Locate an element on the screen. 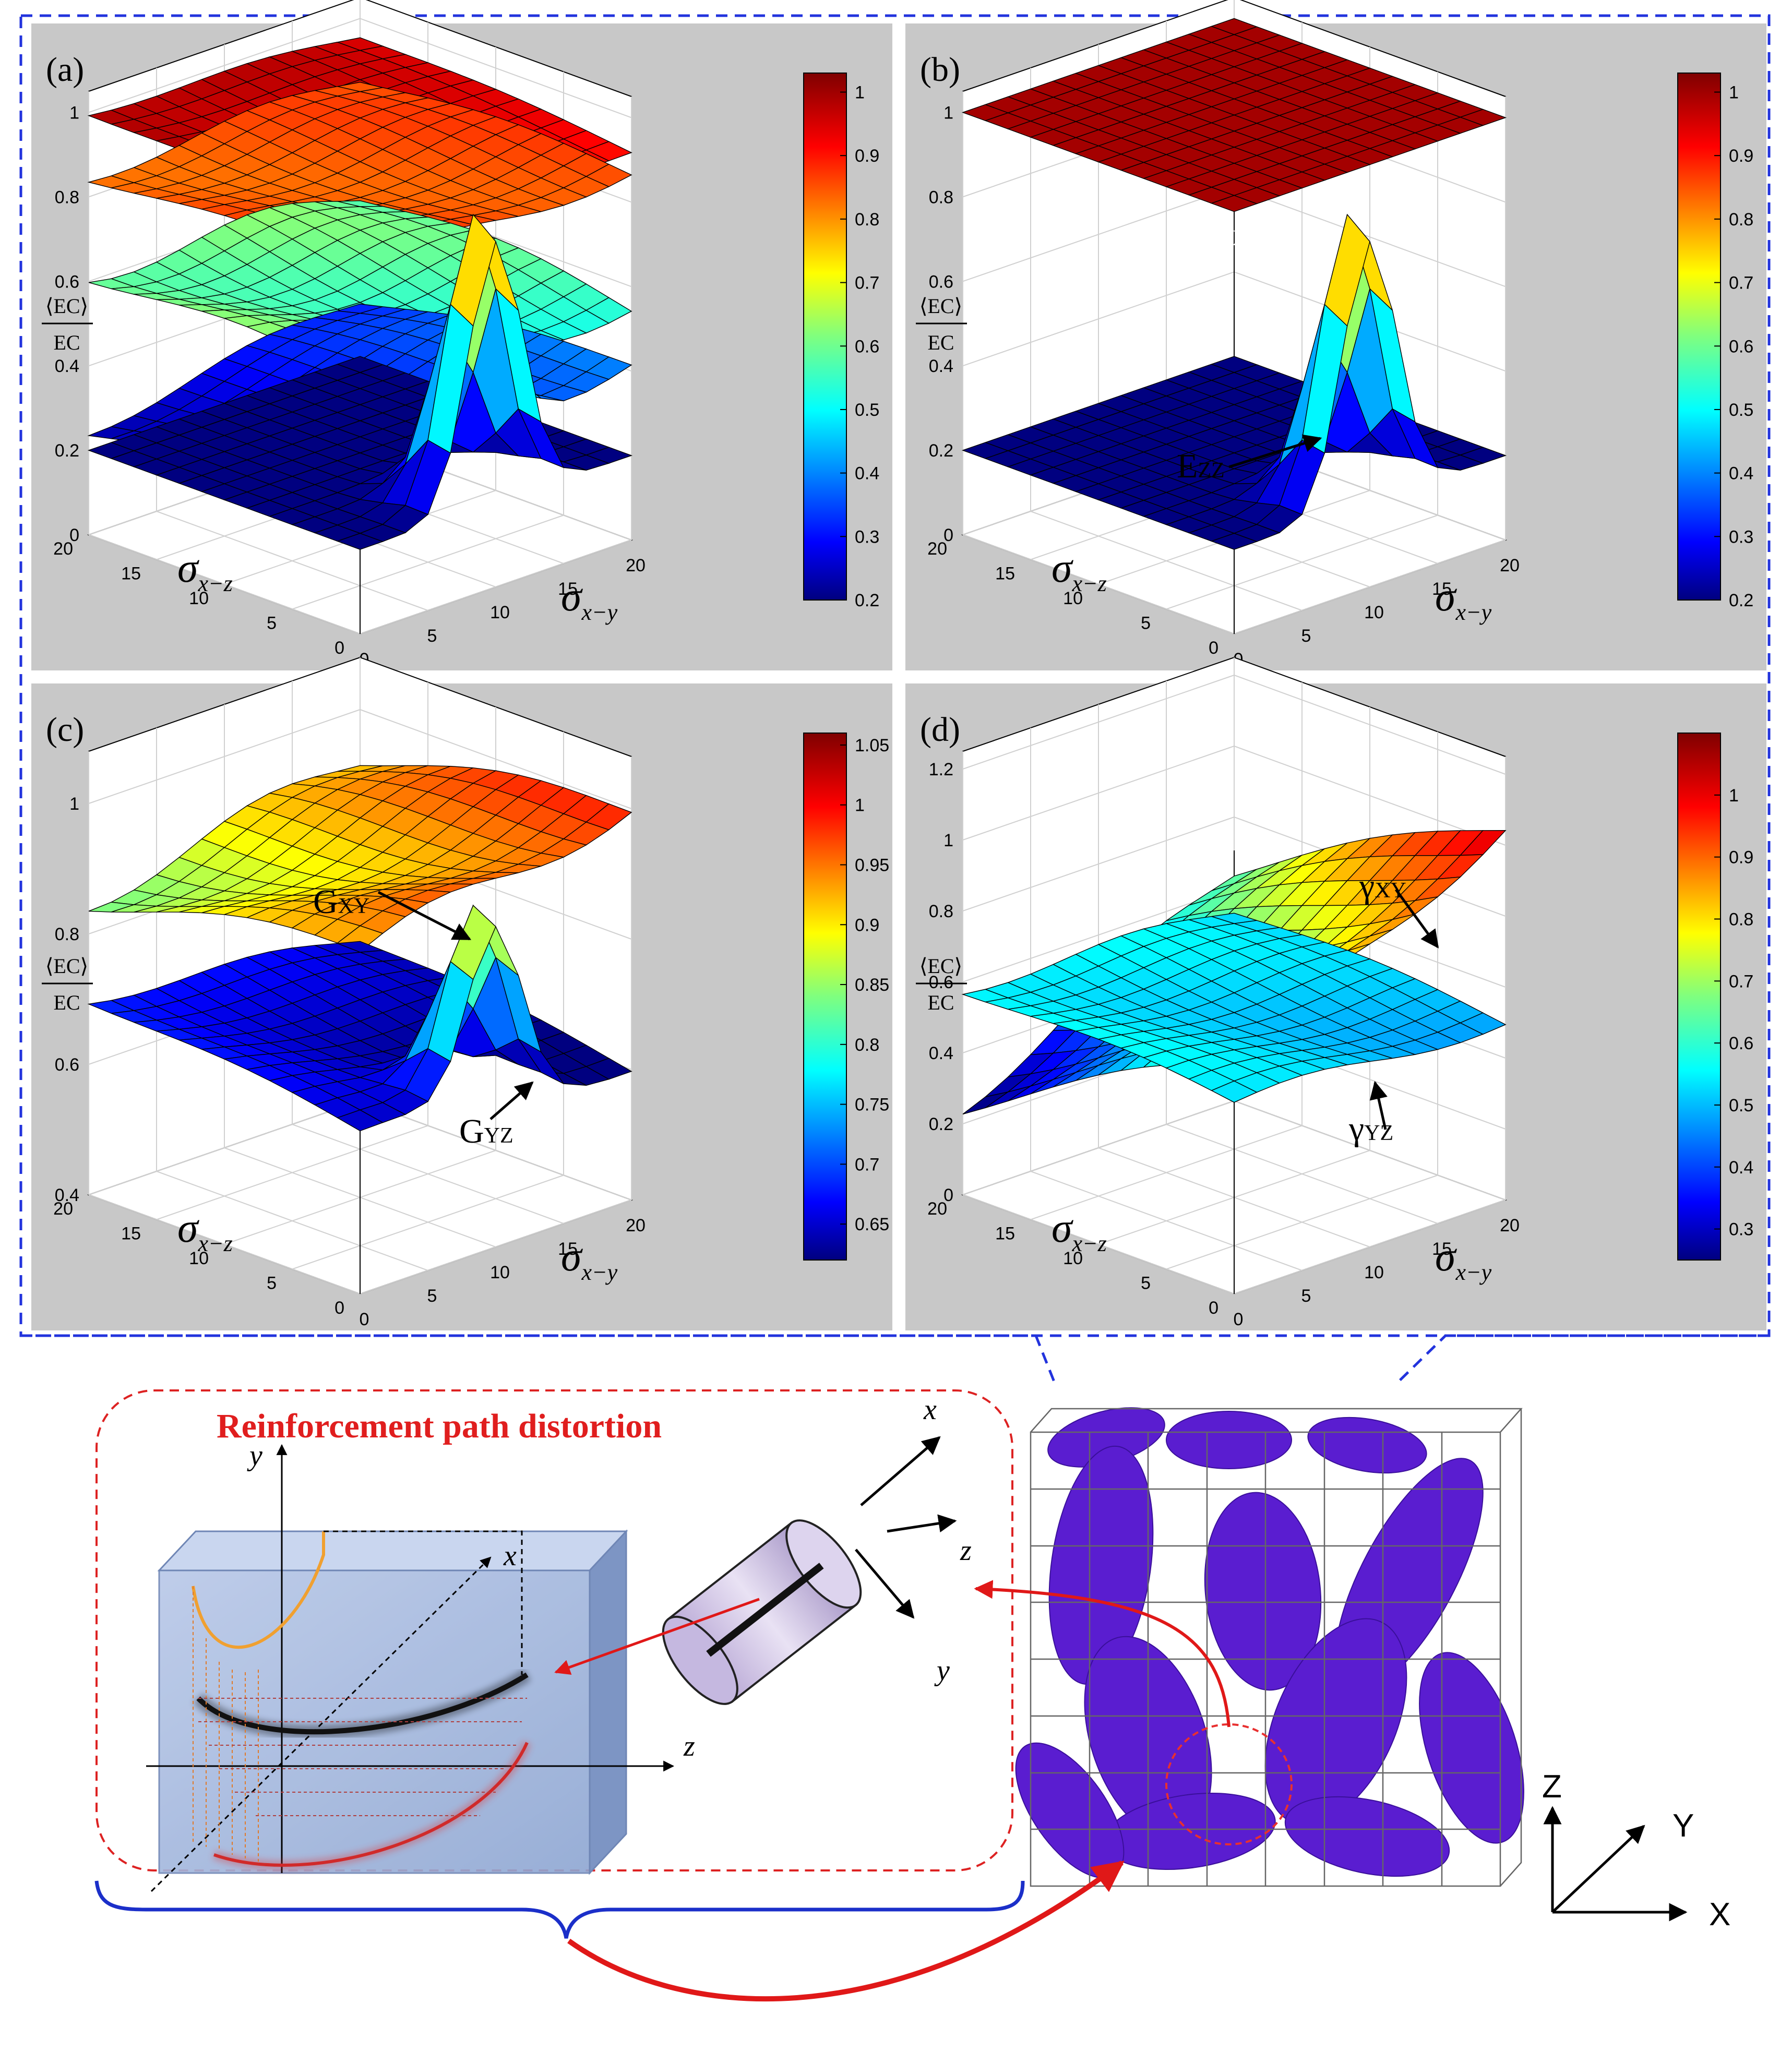 The height and width of the screenshot is (2052, 1792). colorbar-tick-label: 1.05 is located at coordinates (872, 745).